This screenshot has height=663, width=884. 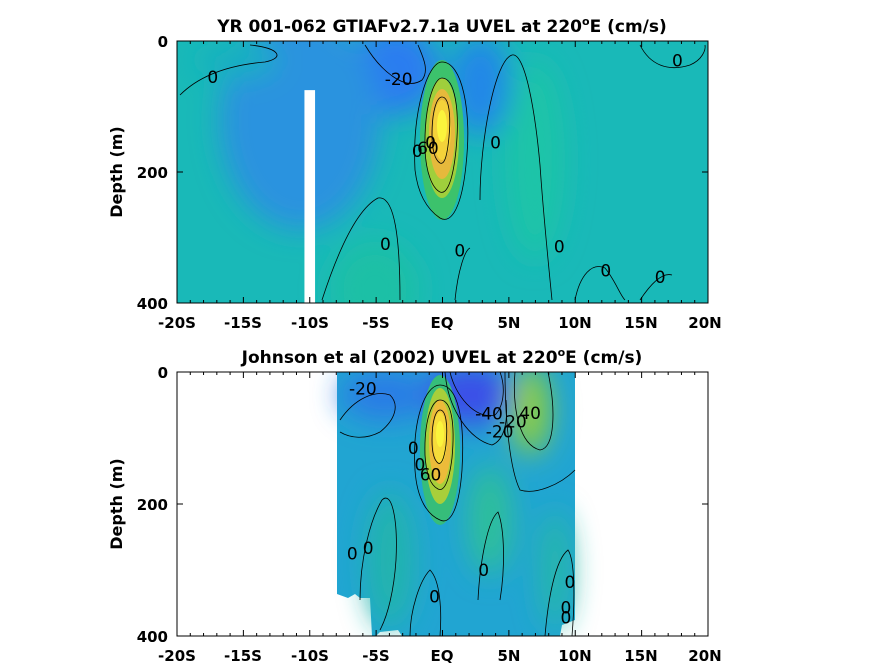 What do you see at coordinates (425, 602) in the screenshot?
I see `contour-zero-observed-deep` at bounding box center [425, 602].